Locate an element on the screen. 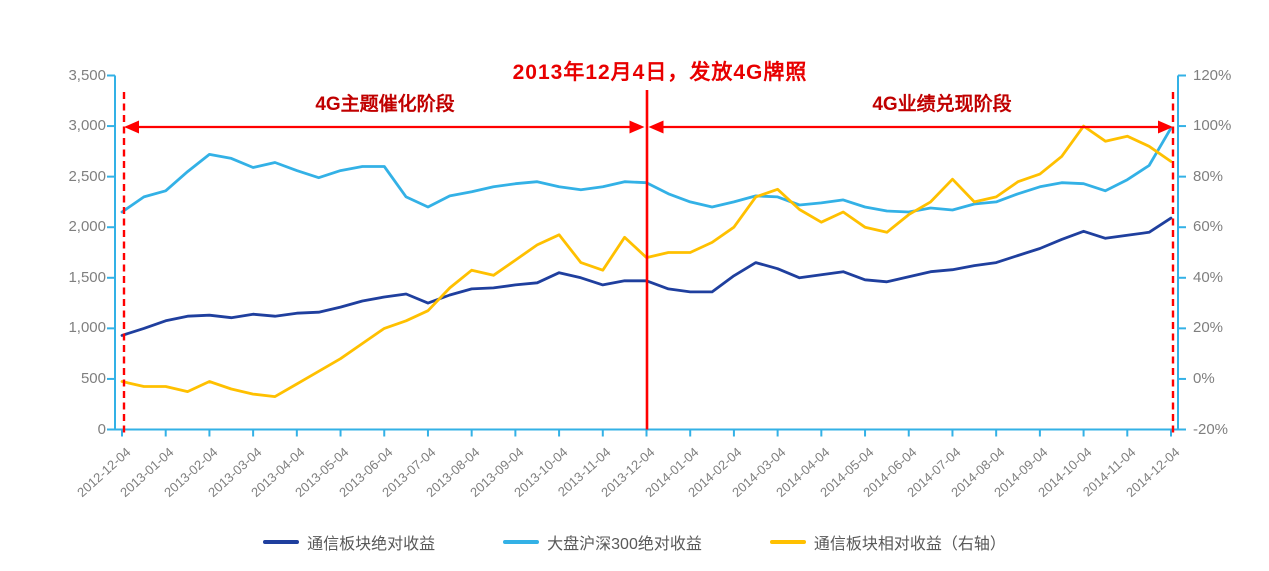  legend-item: 大盘沪深300绝对收益 is located at coordinates (602, 542).